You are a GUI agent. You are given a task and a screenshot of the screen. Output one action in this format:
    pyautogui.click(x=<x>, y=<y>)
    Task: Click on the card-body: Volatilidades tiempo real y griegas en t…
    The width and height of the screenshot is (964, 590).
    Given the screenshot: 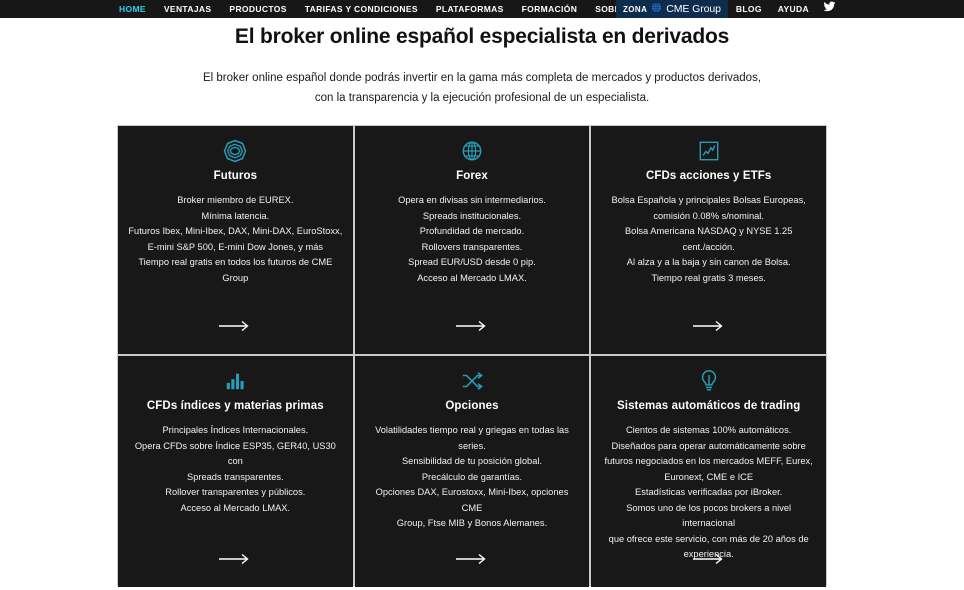 What is the action you would take?
    pyautogui.click(x=472, y=477)
    